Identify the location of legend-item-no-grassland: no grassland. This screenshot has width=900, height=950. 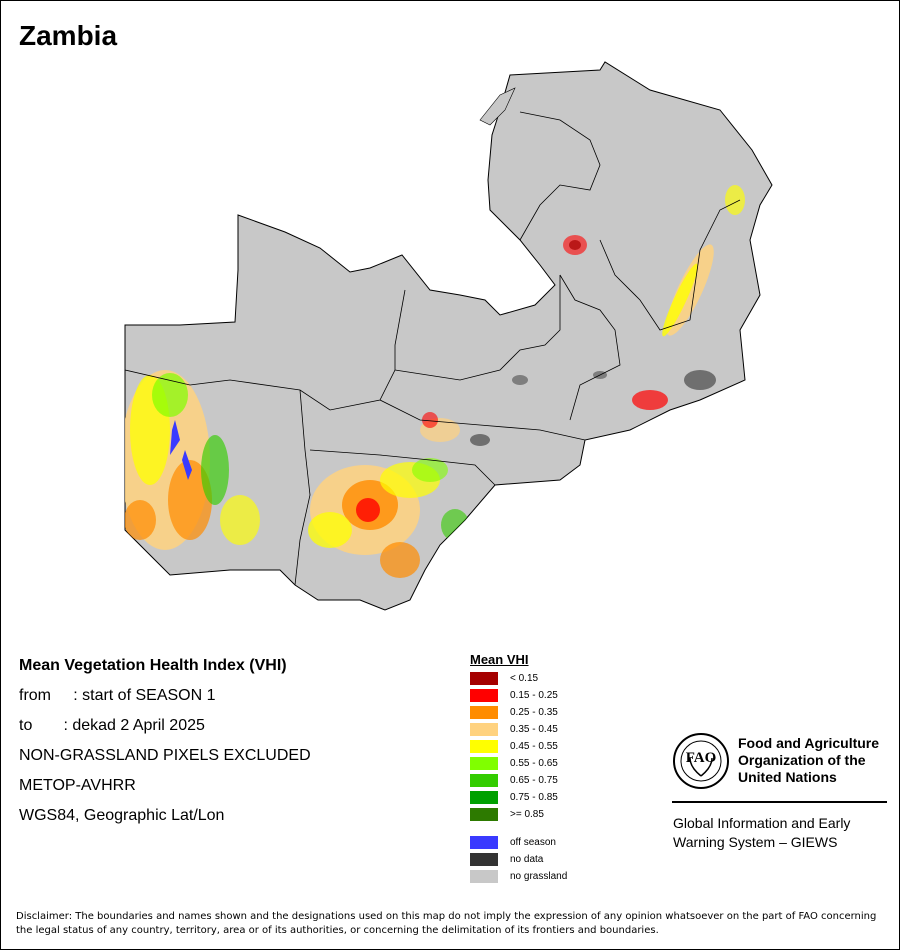
(518, 876).